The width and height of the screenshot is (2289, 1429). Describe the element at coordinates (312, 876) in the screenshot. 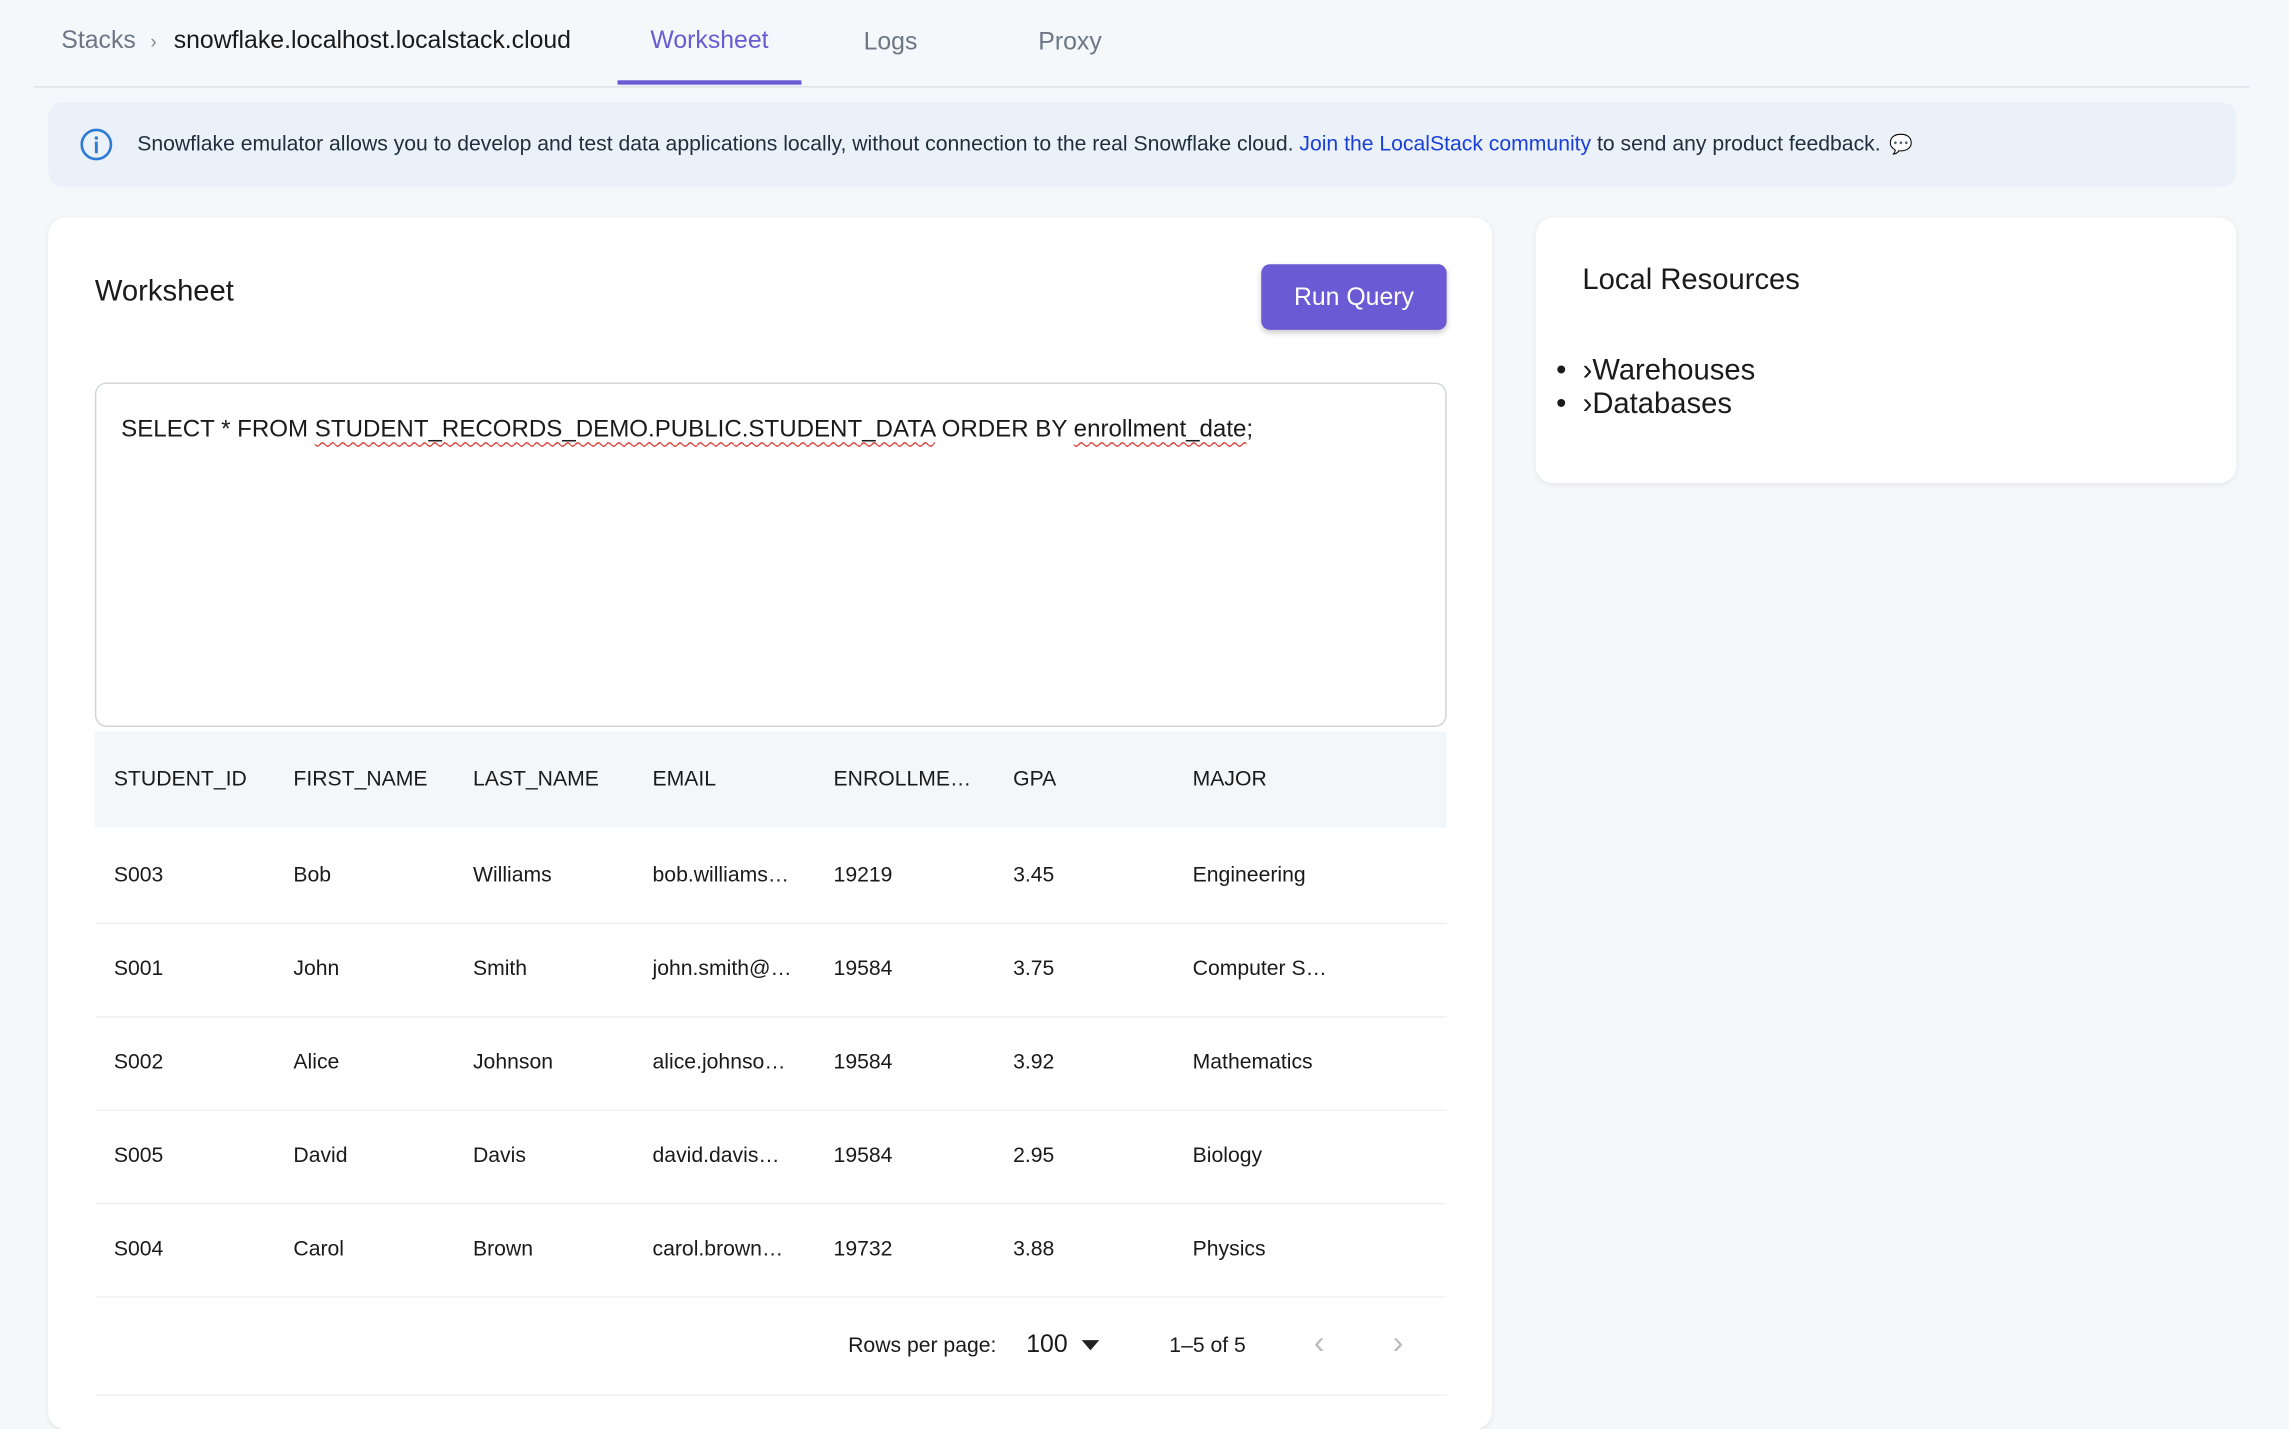

I see `table-cell: Bob` at that location.